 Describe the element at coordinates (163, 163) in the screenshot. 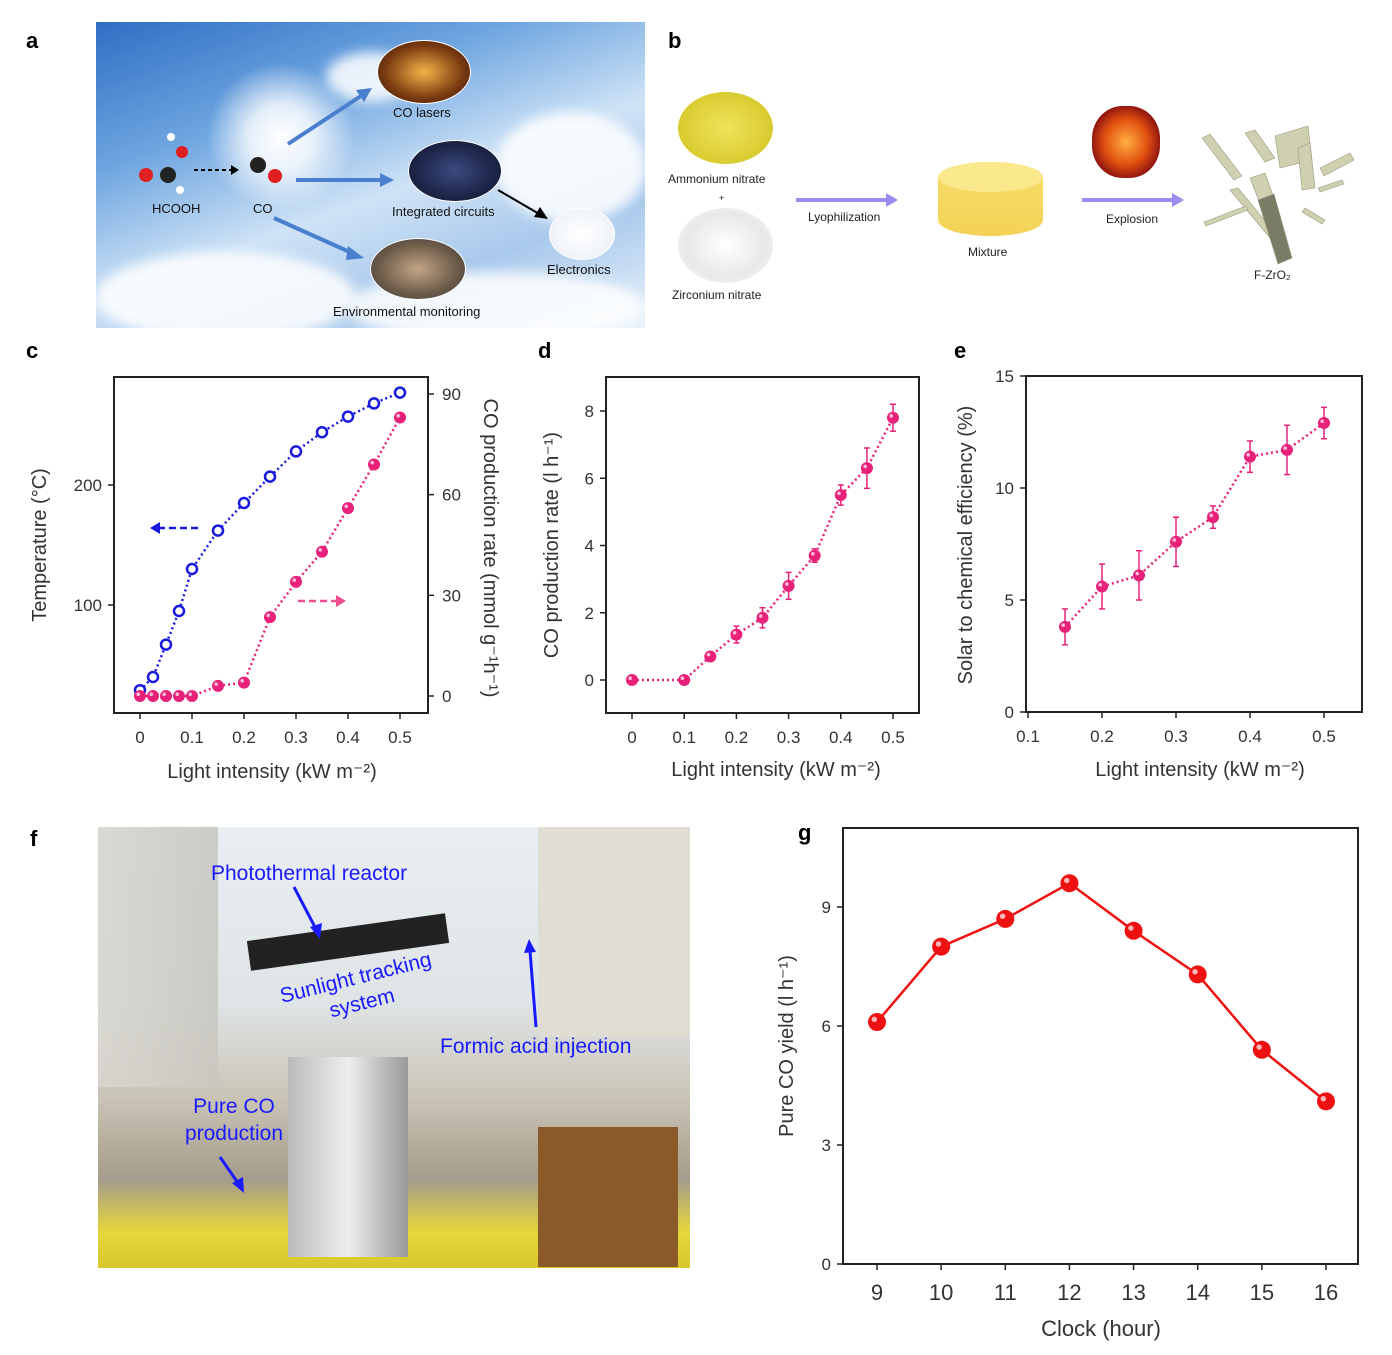

I see `hcooh-molecule-icon` at that location.